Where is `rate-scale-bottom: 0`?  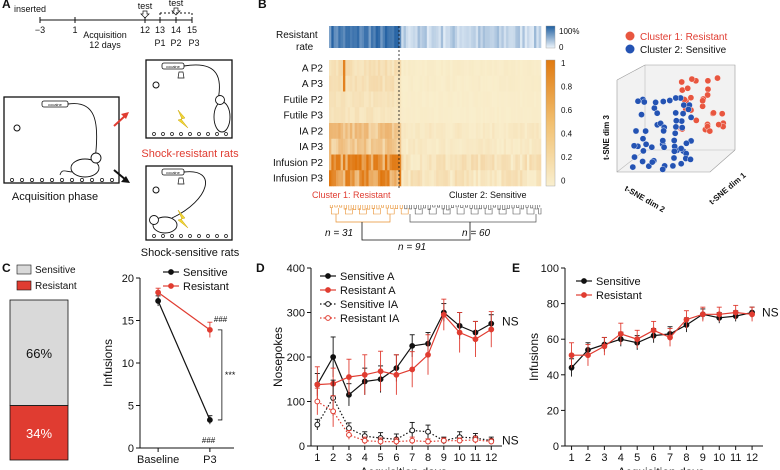 rate-scale-bottom: 0 is located at coordinates (561, 47).